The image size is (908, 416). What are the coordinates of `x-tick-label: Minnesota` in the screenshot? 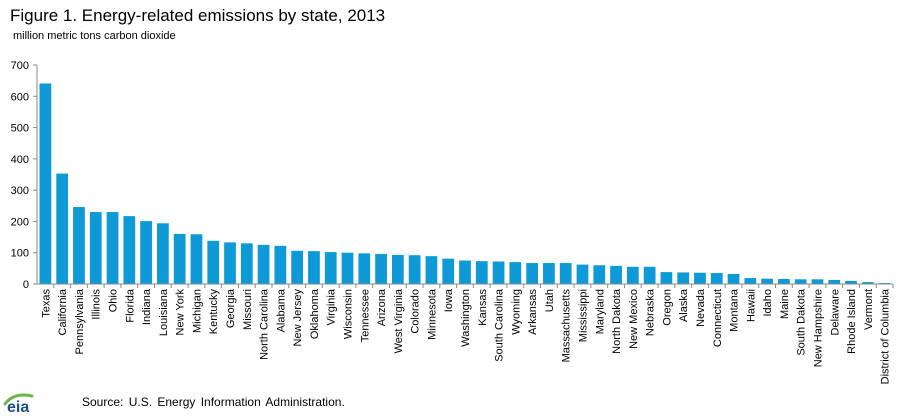 It's located at (432, 314).